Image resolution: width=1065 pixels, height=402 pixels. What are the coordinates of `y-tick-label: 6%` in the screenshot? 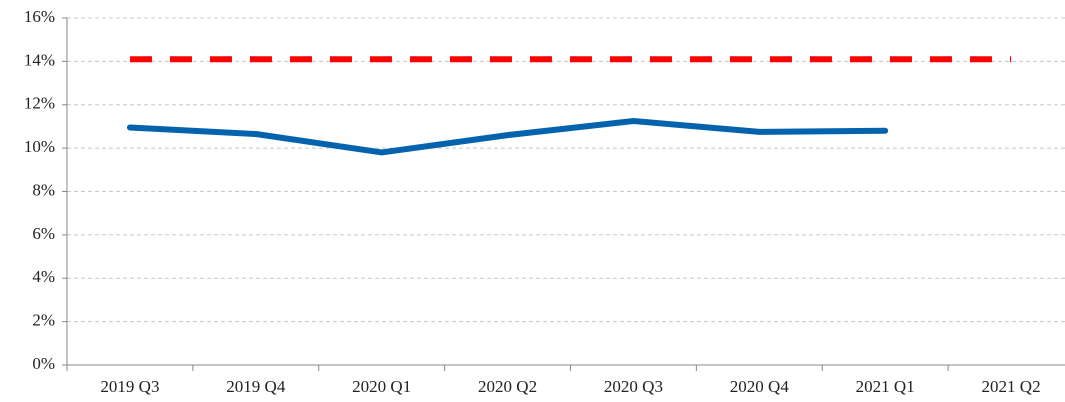 It's located at (43, 233).